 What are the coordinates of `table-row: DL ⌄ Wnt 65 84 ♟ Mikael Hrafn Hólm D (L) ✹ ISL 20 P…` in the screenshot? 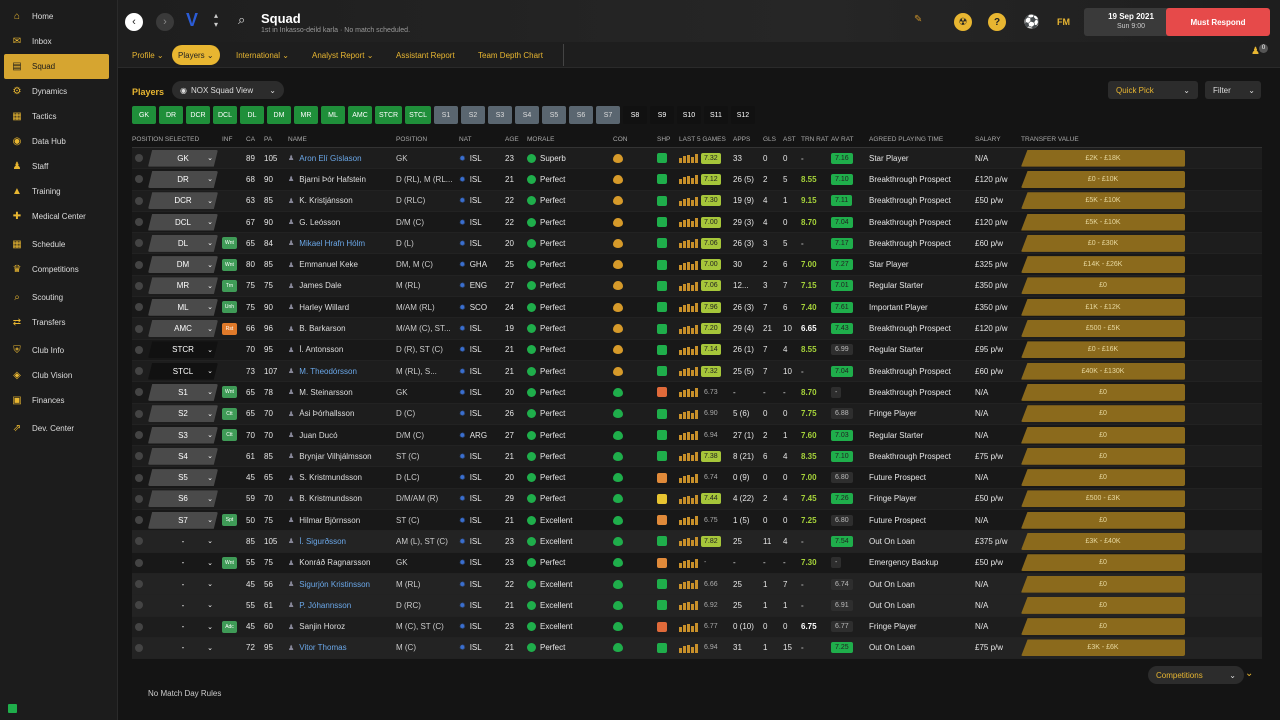 It's located at (697, 244).